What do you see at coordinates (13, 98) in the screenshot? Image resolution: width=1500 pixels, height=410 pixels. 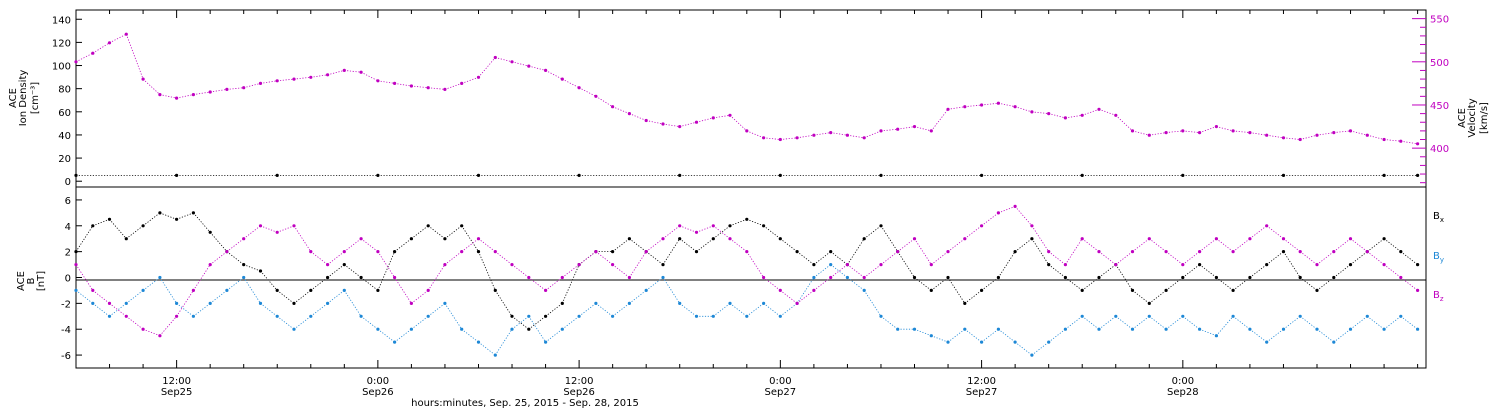 I see `density-label-line1: ACE` at bounding box center [13, 98].